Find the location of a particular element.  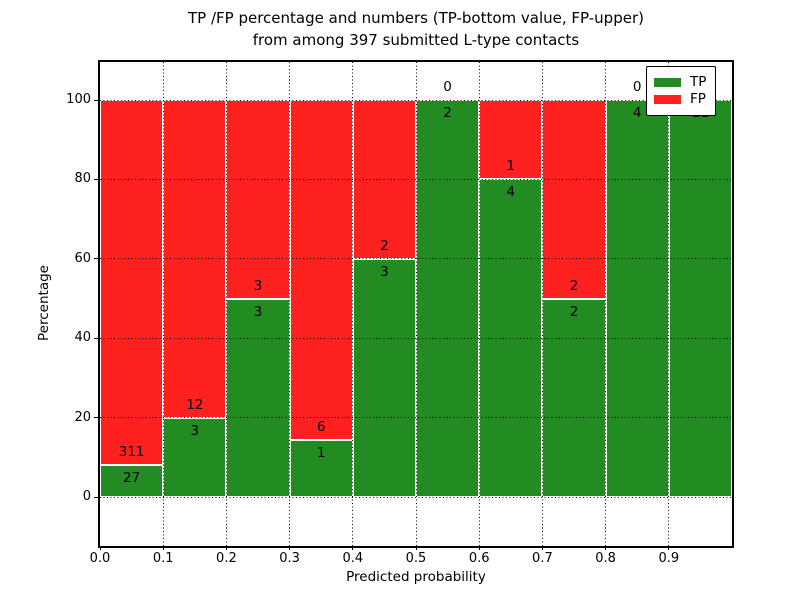

tp-legend-swatch is located at coordinates (667, 82).